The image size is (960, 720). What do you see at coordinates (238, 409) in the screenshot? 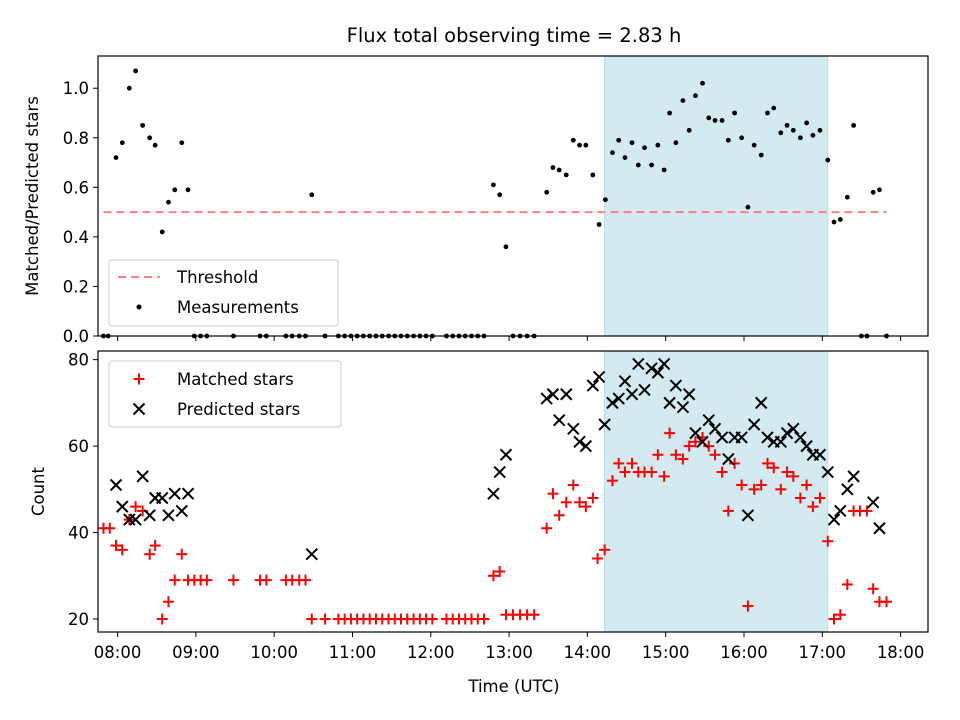
I see `legend-predicted-label: Predicted stars` at bounding box center [238, 409].